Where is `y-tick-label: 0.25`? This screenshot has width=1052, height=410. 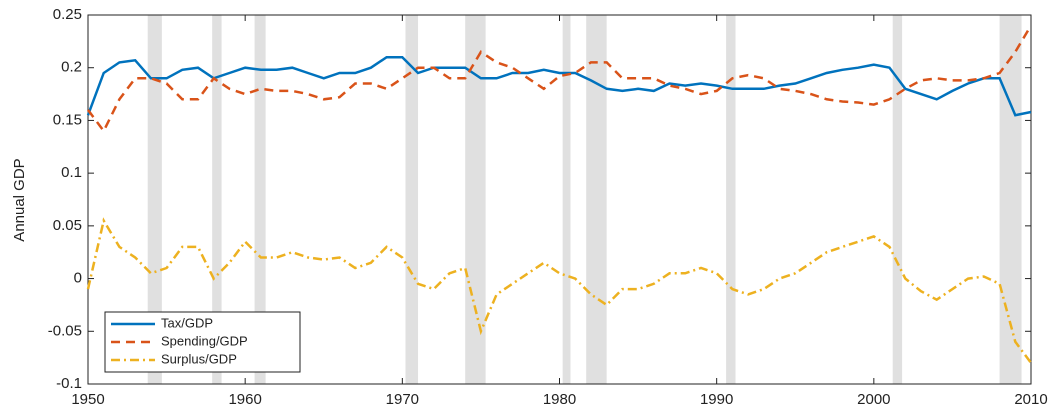 y-tick-label: 0.25 is located at coordinates (67, 14).